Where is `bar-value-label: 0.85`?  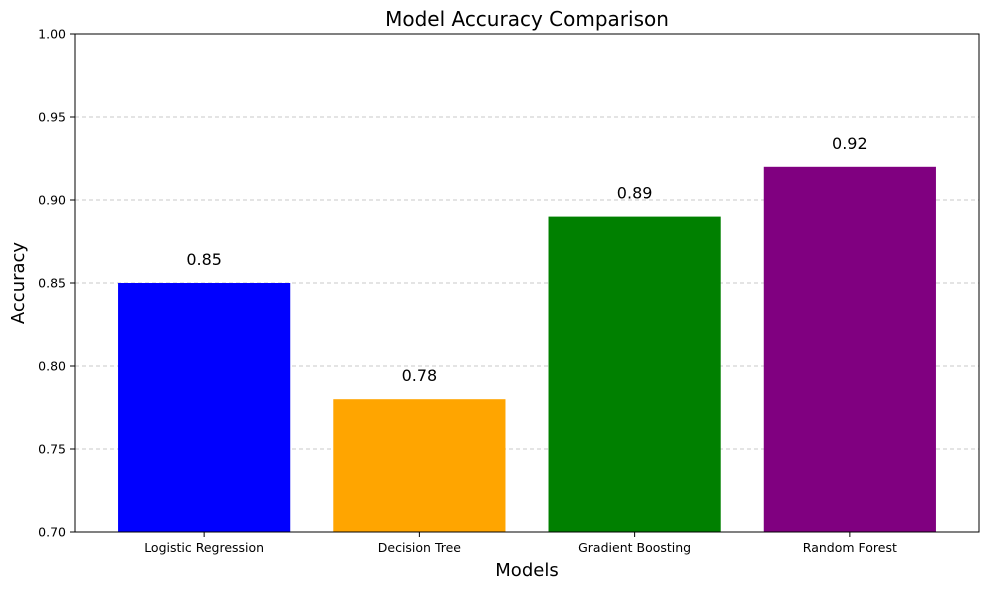
bar-value-label: 0.85 is located at coordinates (204, 259).